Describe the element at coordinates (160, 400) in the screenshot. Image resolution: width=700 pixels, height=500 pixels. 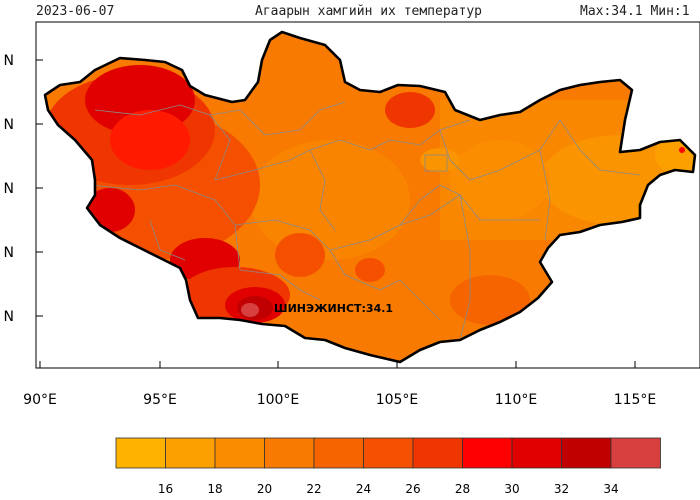
I see `x-tick-label: 95°E` at that location.